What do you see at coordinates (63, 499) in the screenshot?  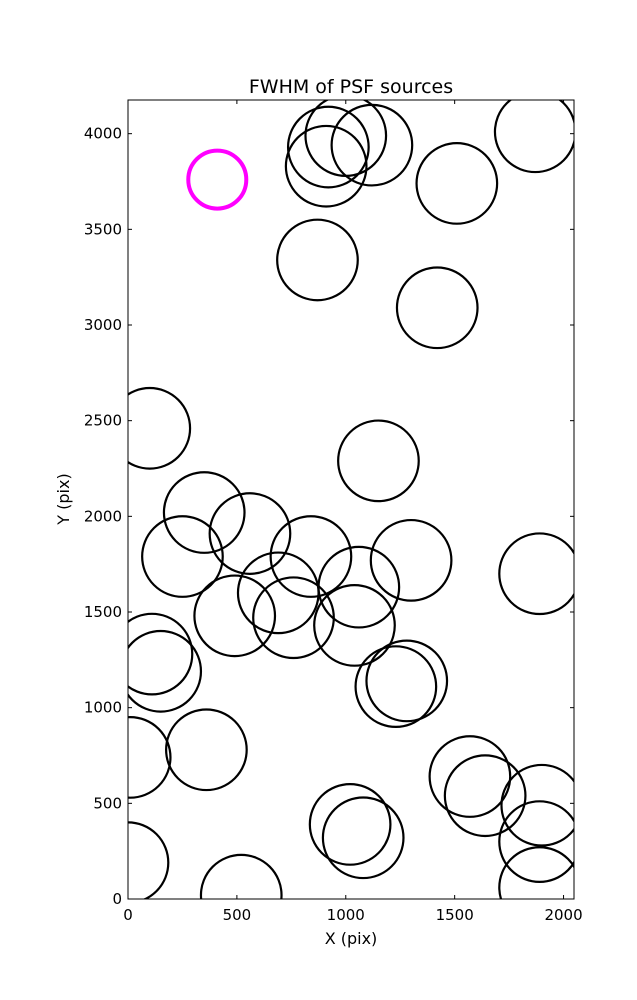 I see `y-axis-label: Y (pix)` at bounding box center [63, 499].